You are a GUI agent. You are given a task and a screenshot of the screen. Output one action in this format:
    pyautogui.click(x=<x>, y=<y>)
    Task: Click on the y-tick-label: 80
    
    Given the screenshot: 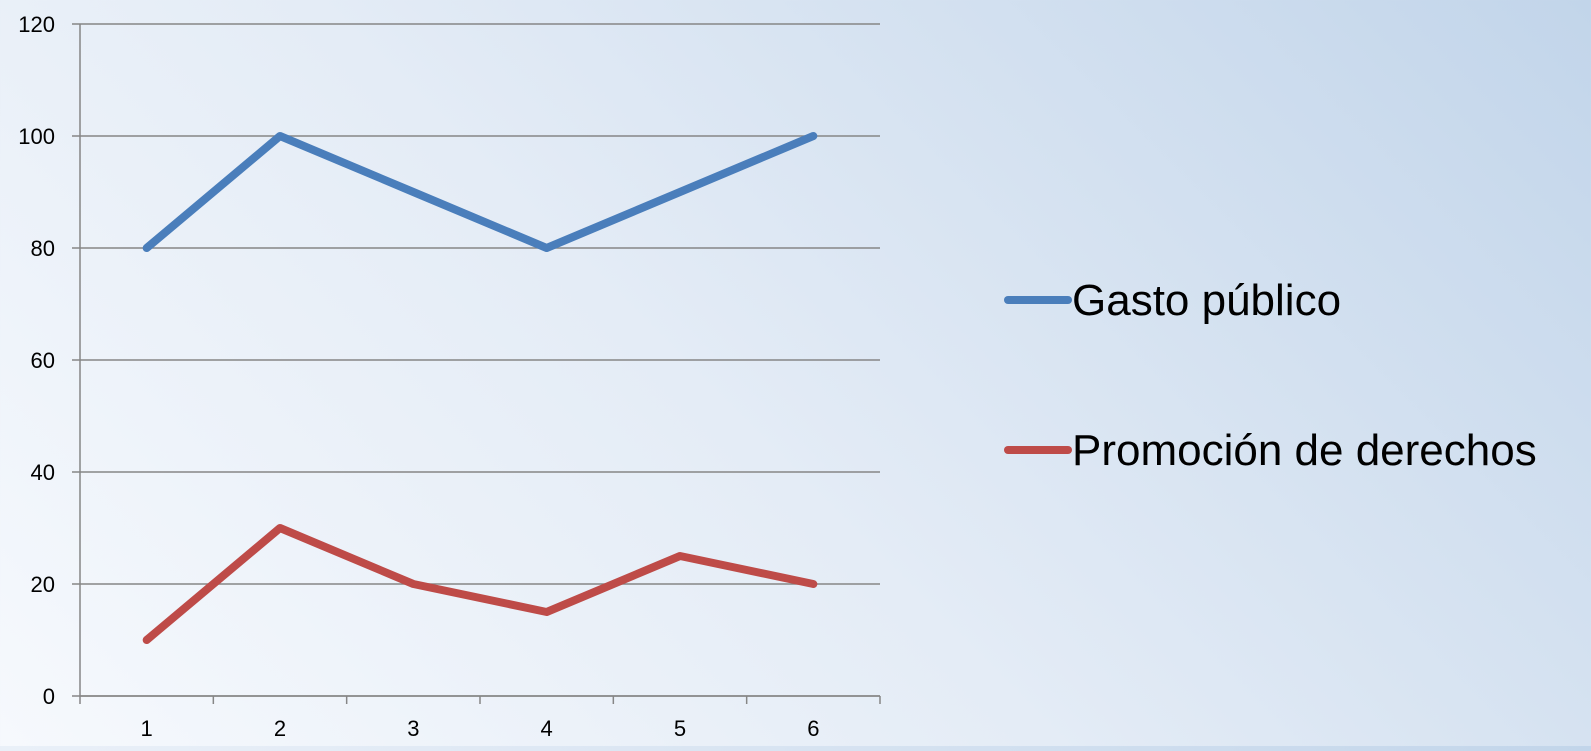 What is the action you would take?
    pyautogui.click(x=43, y=248)
    